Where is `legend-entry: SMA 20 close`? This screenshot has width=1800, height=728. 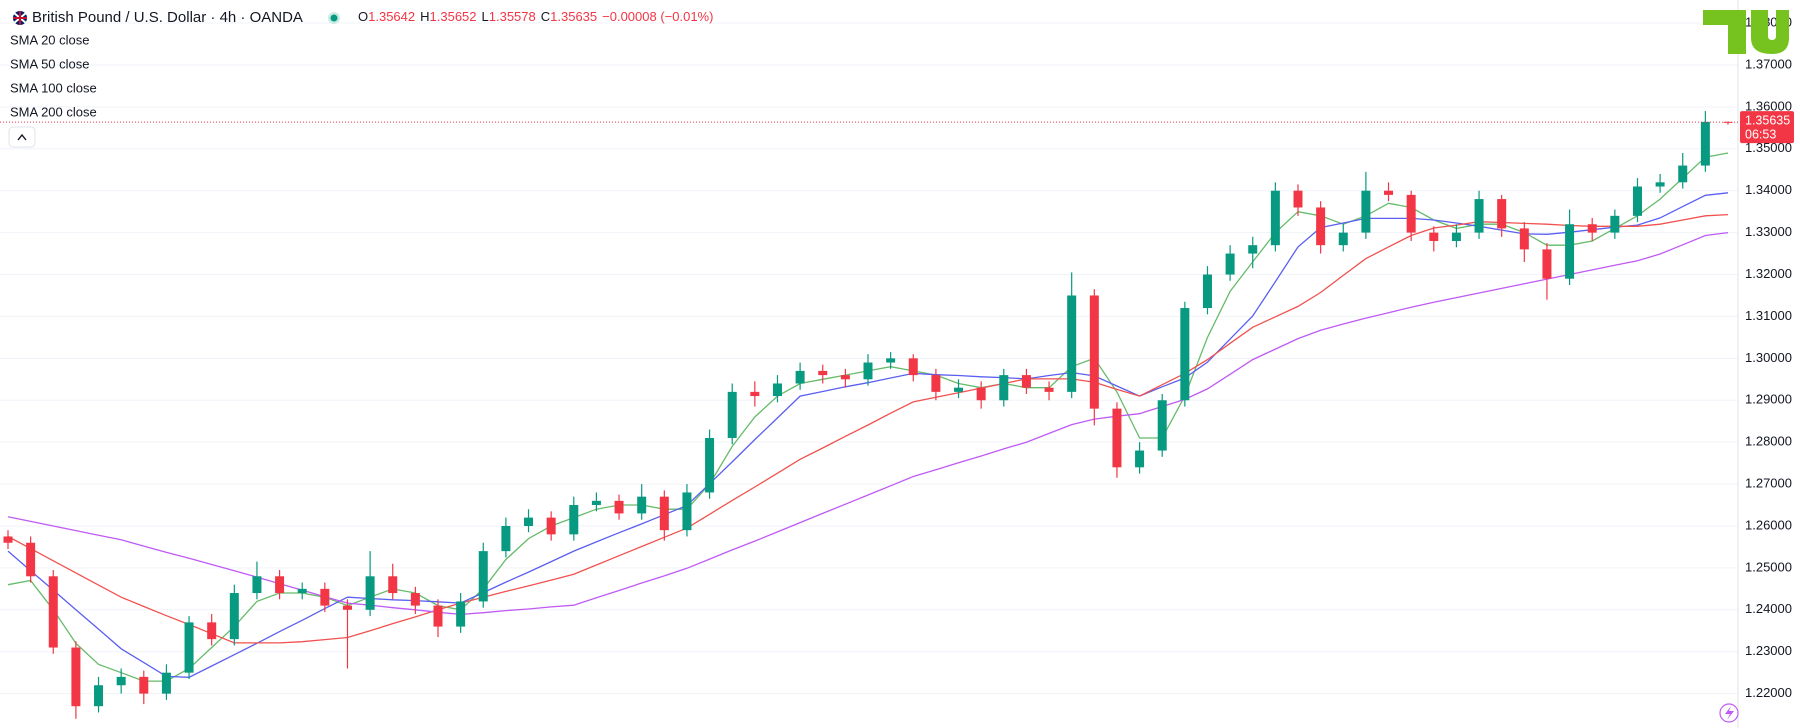
legend-entry: SMA 20 close is located at coordinates (50, 39).